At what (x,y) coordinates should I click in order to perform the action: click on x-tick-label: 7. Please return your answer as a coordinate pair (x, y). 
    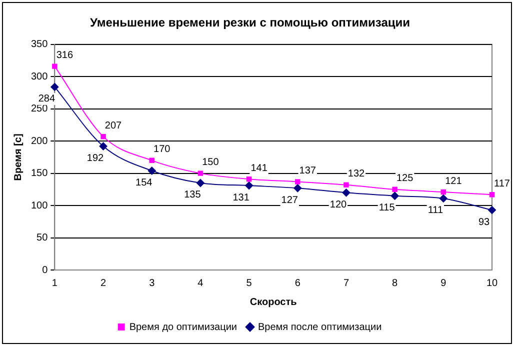
    Looking at the image, I should click on (346, 283).